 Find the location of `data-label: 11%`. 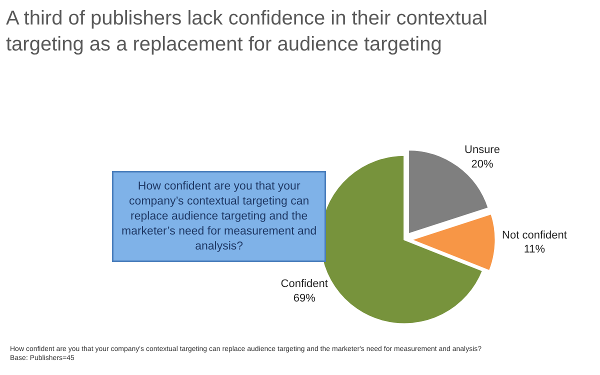

data-label: 11% is located at coordinates (535, 250).